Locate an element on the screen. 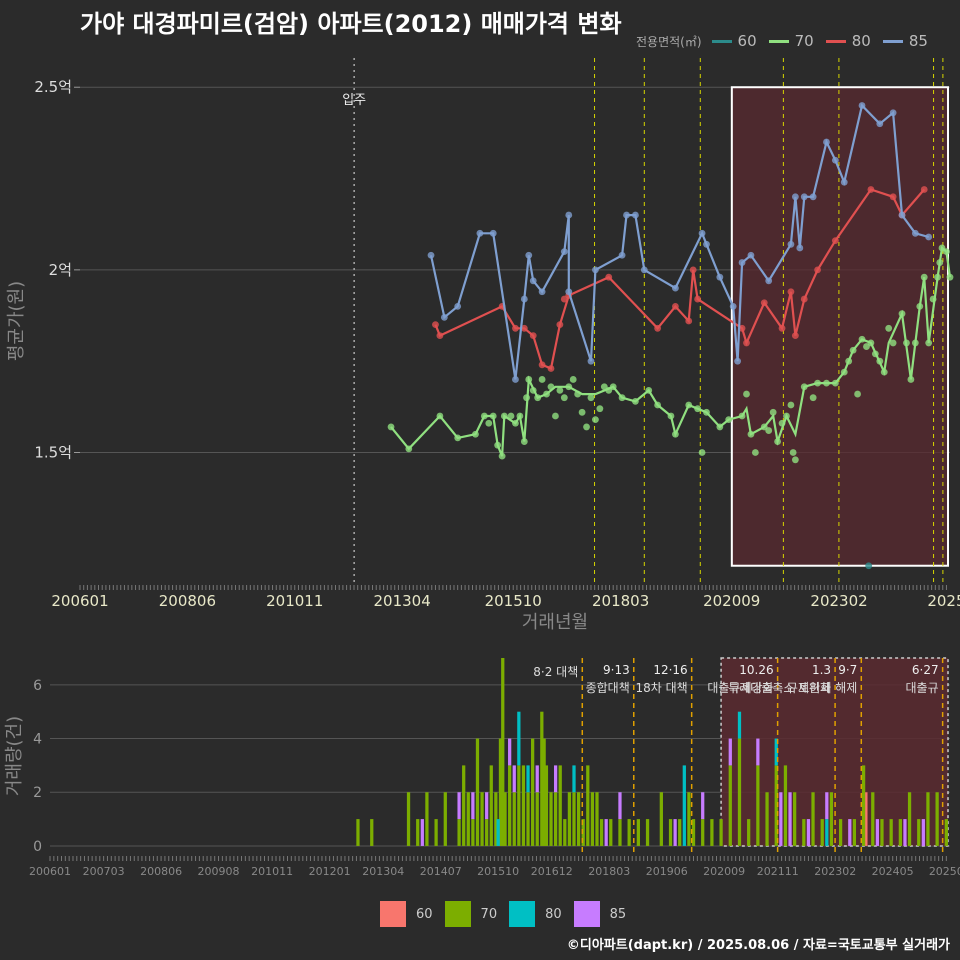  legend-item-60: 60 is located at coordinates (734, 41).